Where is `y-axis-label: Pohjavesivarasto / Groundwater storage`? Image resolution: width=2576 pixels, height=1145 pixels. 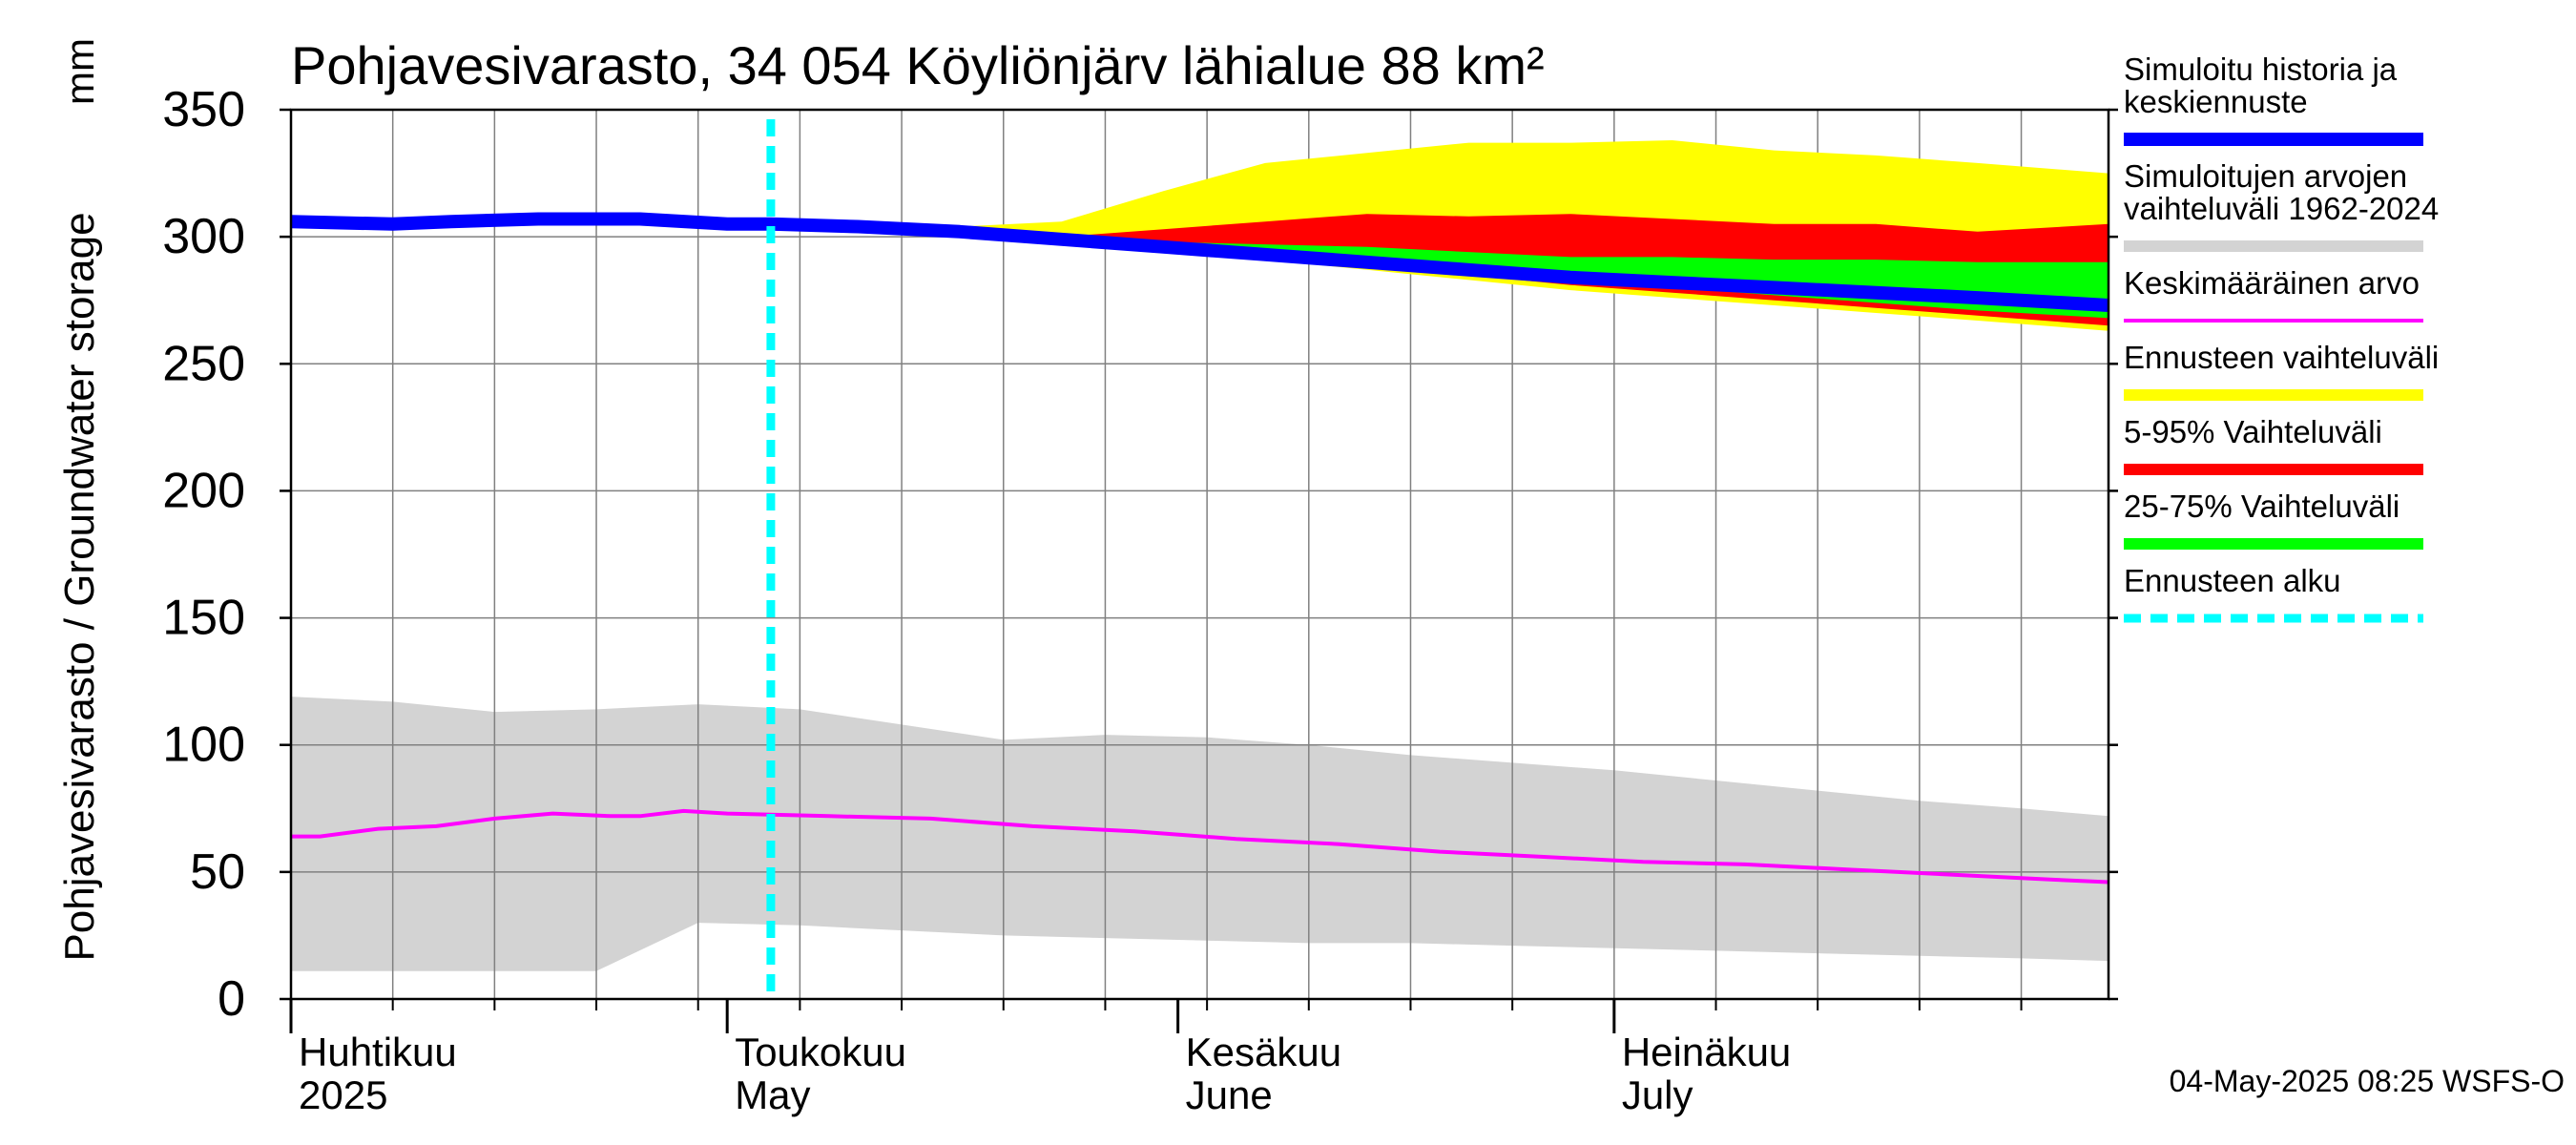 y-axis-label: Pohjavesivarasto / Groundwater storage is located at coordinates (79, 586).